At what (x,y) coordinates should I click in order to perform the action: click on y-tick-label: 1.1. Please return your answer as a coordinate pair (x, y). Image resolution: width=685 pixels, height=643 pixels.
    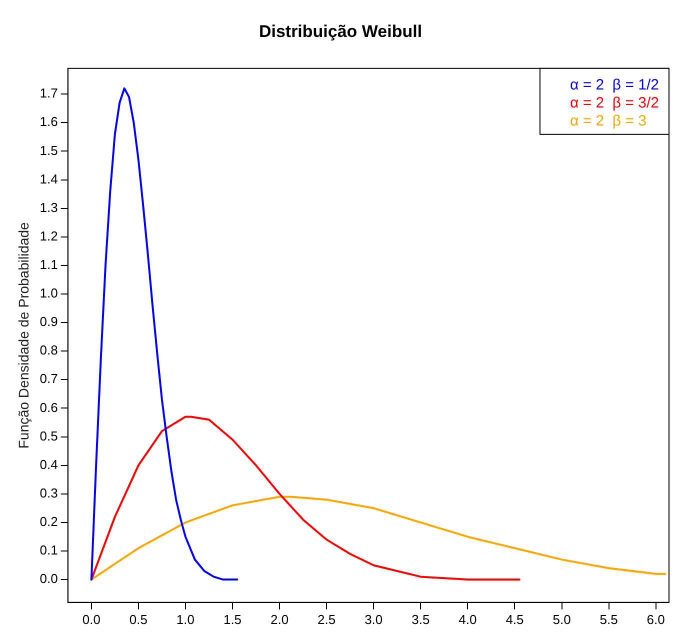
    Looking at the image, I should click on (49, 264).